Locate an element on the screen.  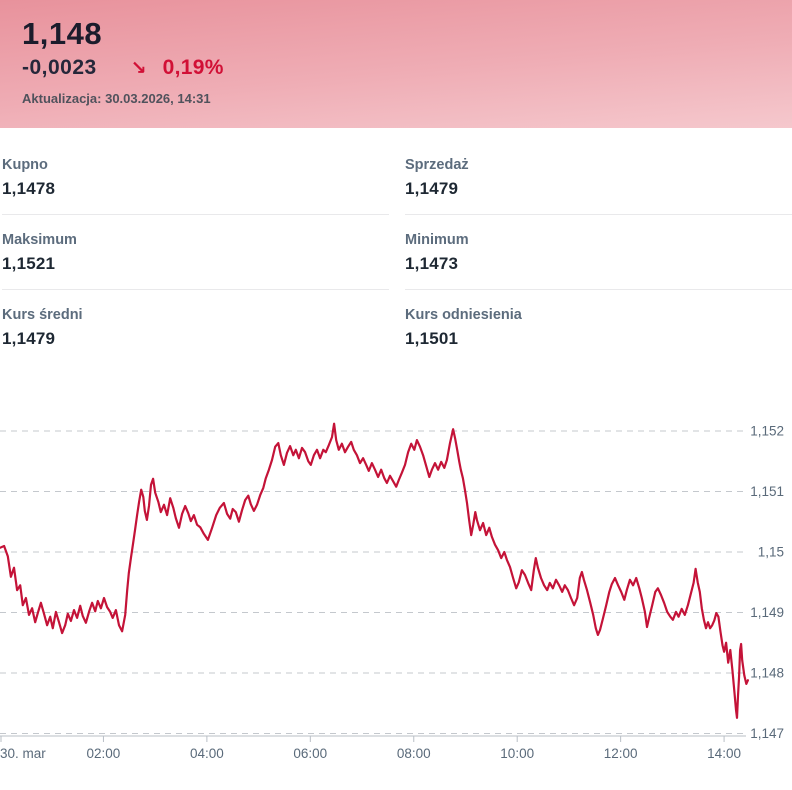
svg-text: 1,15 is located at coordinates (771, 552).